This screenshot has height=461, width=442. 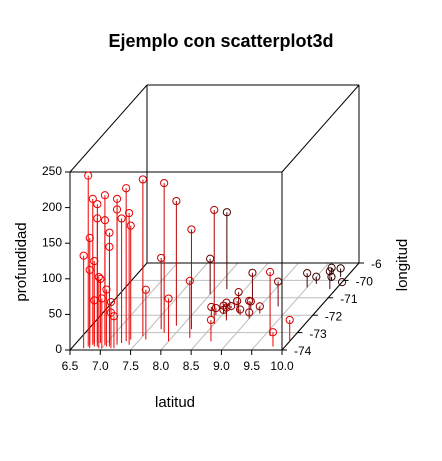 I want to click on x-tick-label: 9.5, so click(x=251, y=366).